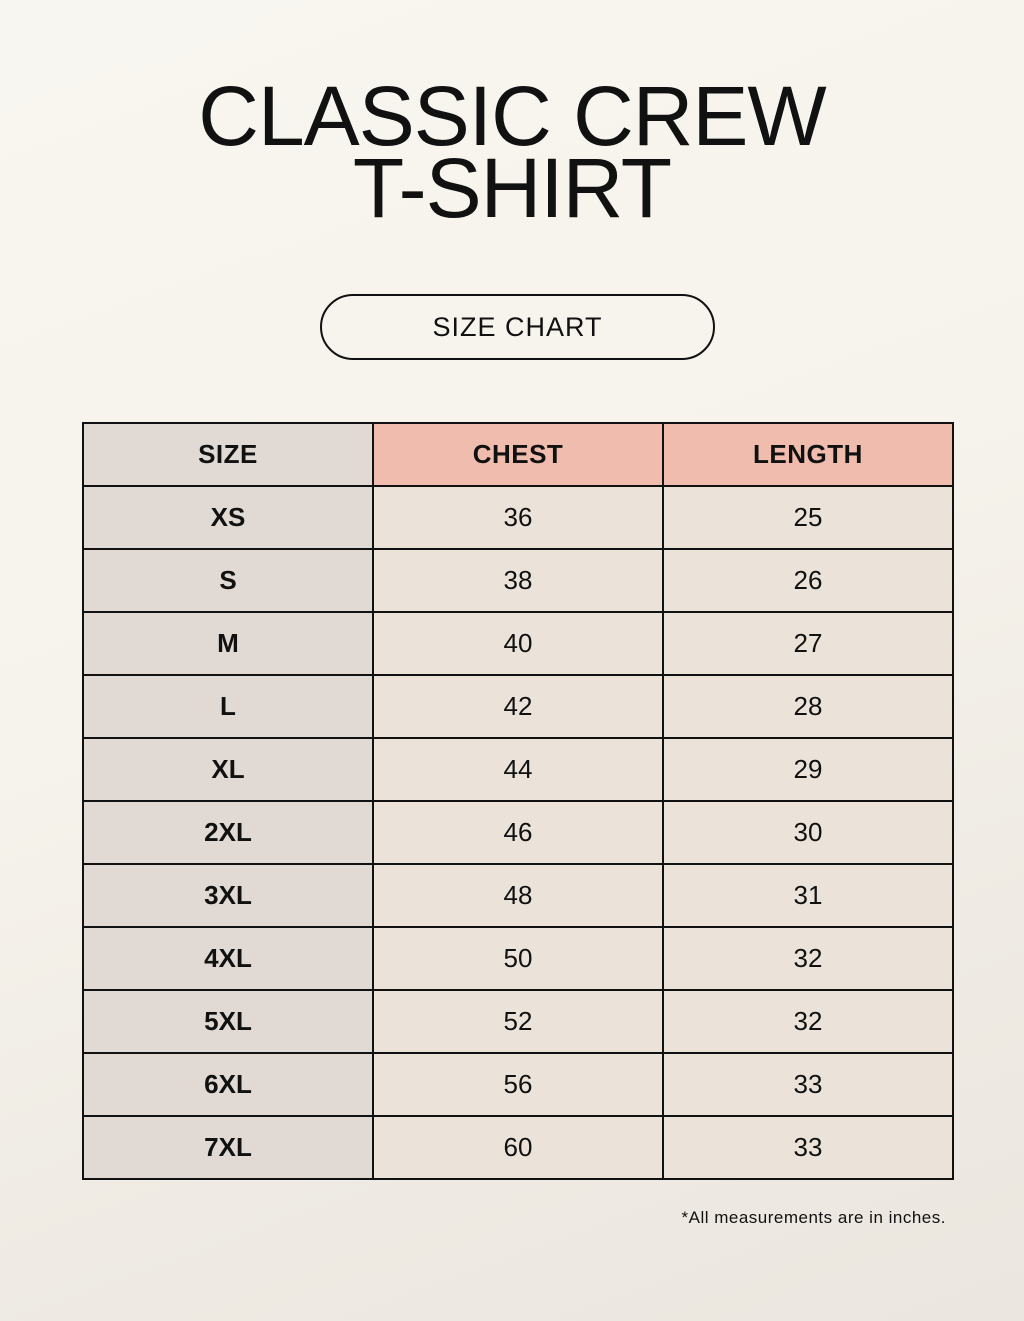  What do you see at coordinates (813, 1217) in the screenshot?
I see `measurement-note: *All measurements are in inches.` at bounding box center [813, 1217].